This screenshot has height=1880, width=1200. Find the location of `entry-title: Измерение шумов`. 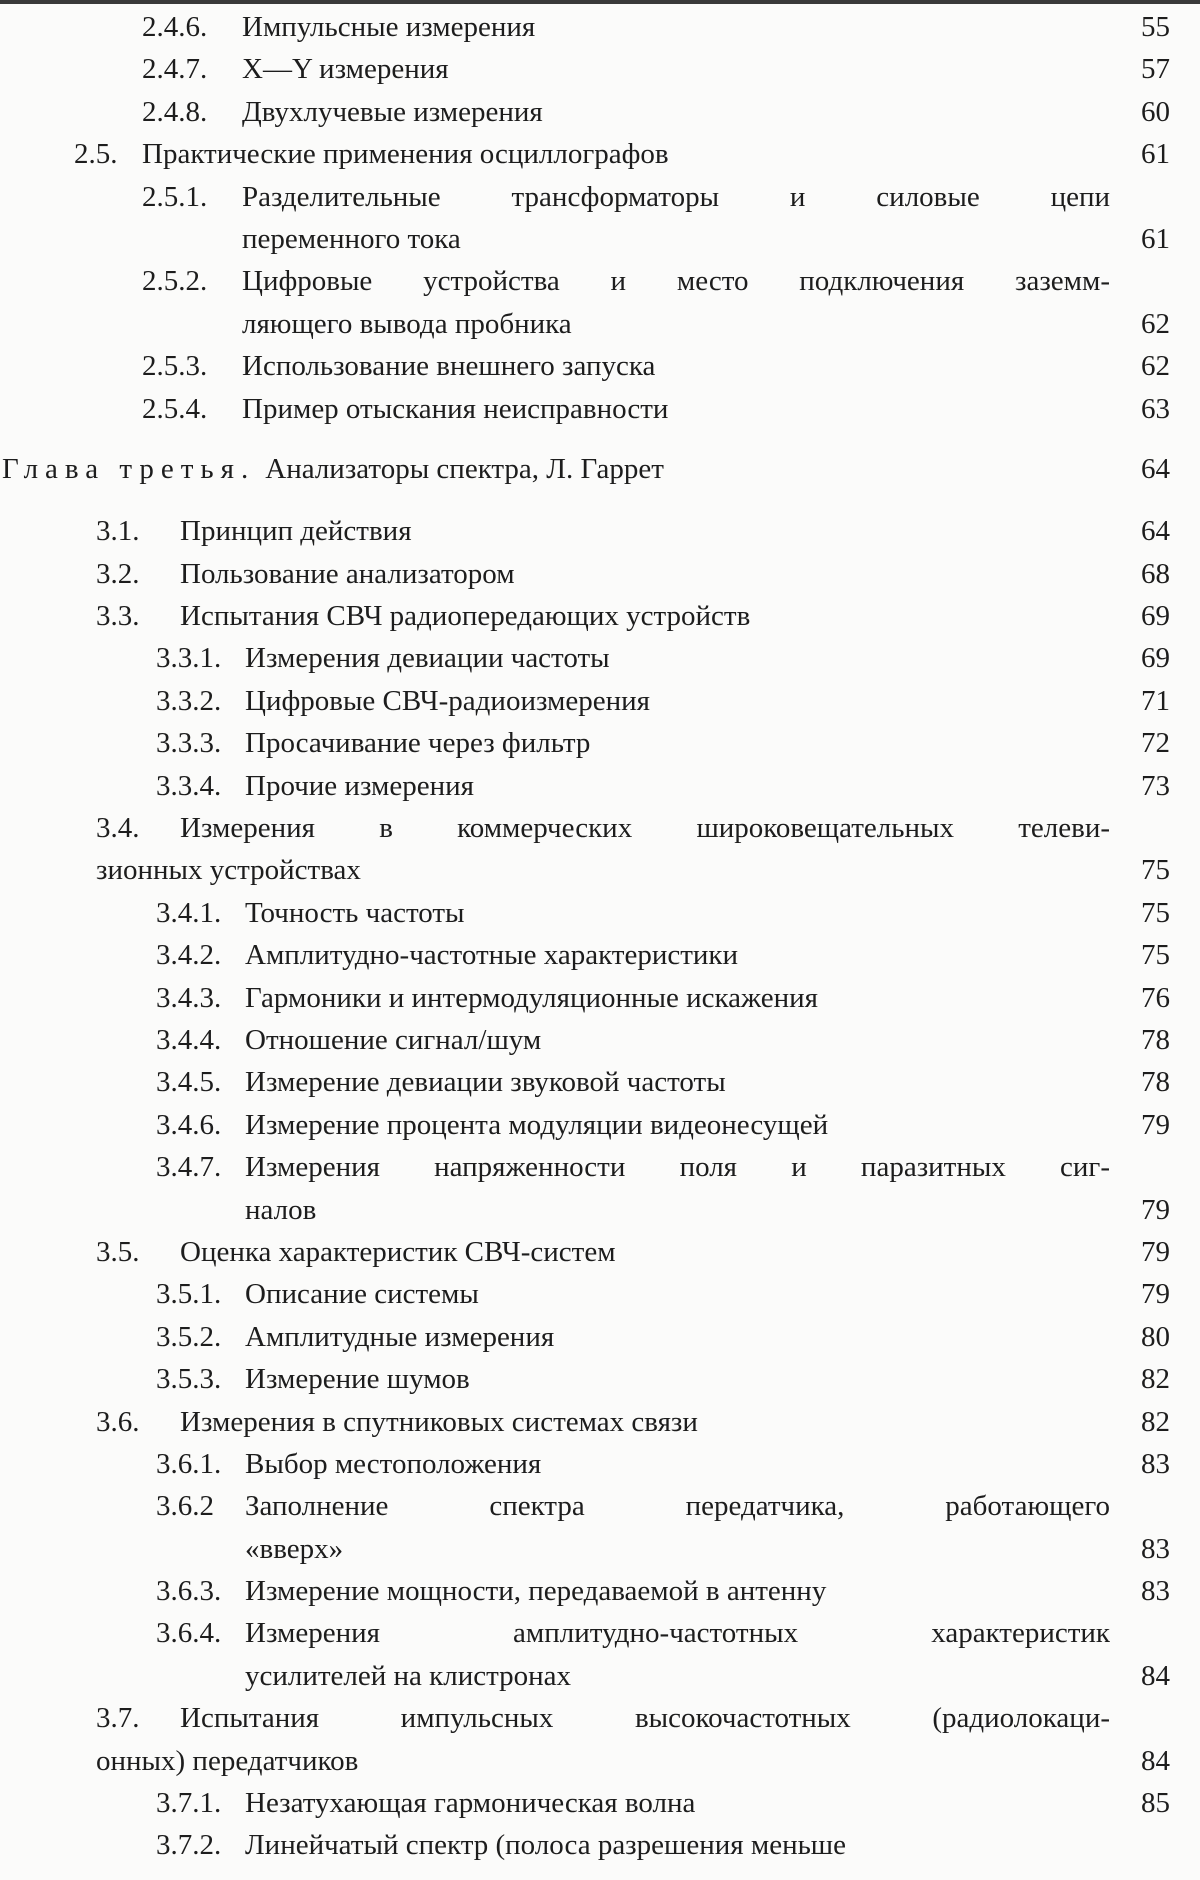

entry-title: Измерение шумов is located at coordinates (677, 1379).